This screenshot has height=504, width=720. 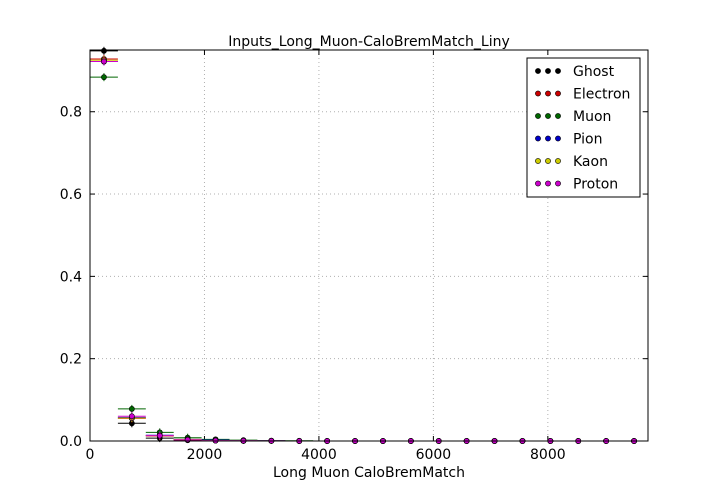 What do you see at coordinates (71, 442) in the screenshot?
I see `y-tick-label: 0.0` at bounding box center [71, 442].